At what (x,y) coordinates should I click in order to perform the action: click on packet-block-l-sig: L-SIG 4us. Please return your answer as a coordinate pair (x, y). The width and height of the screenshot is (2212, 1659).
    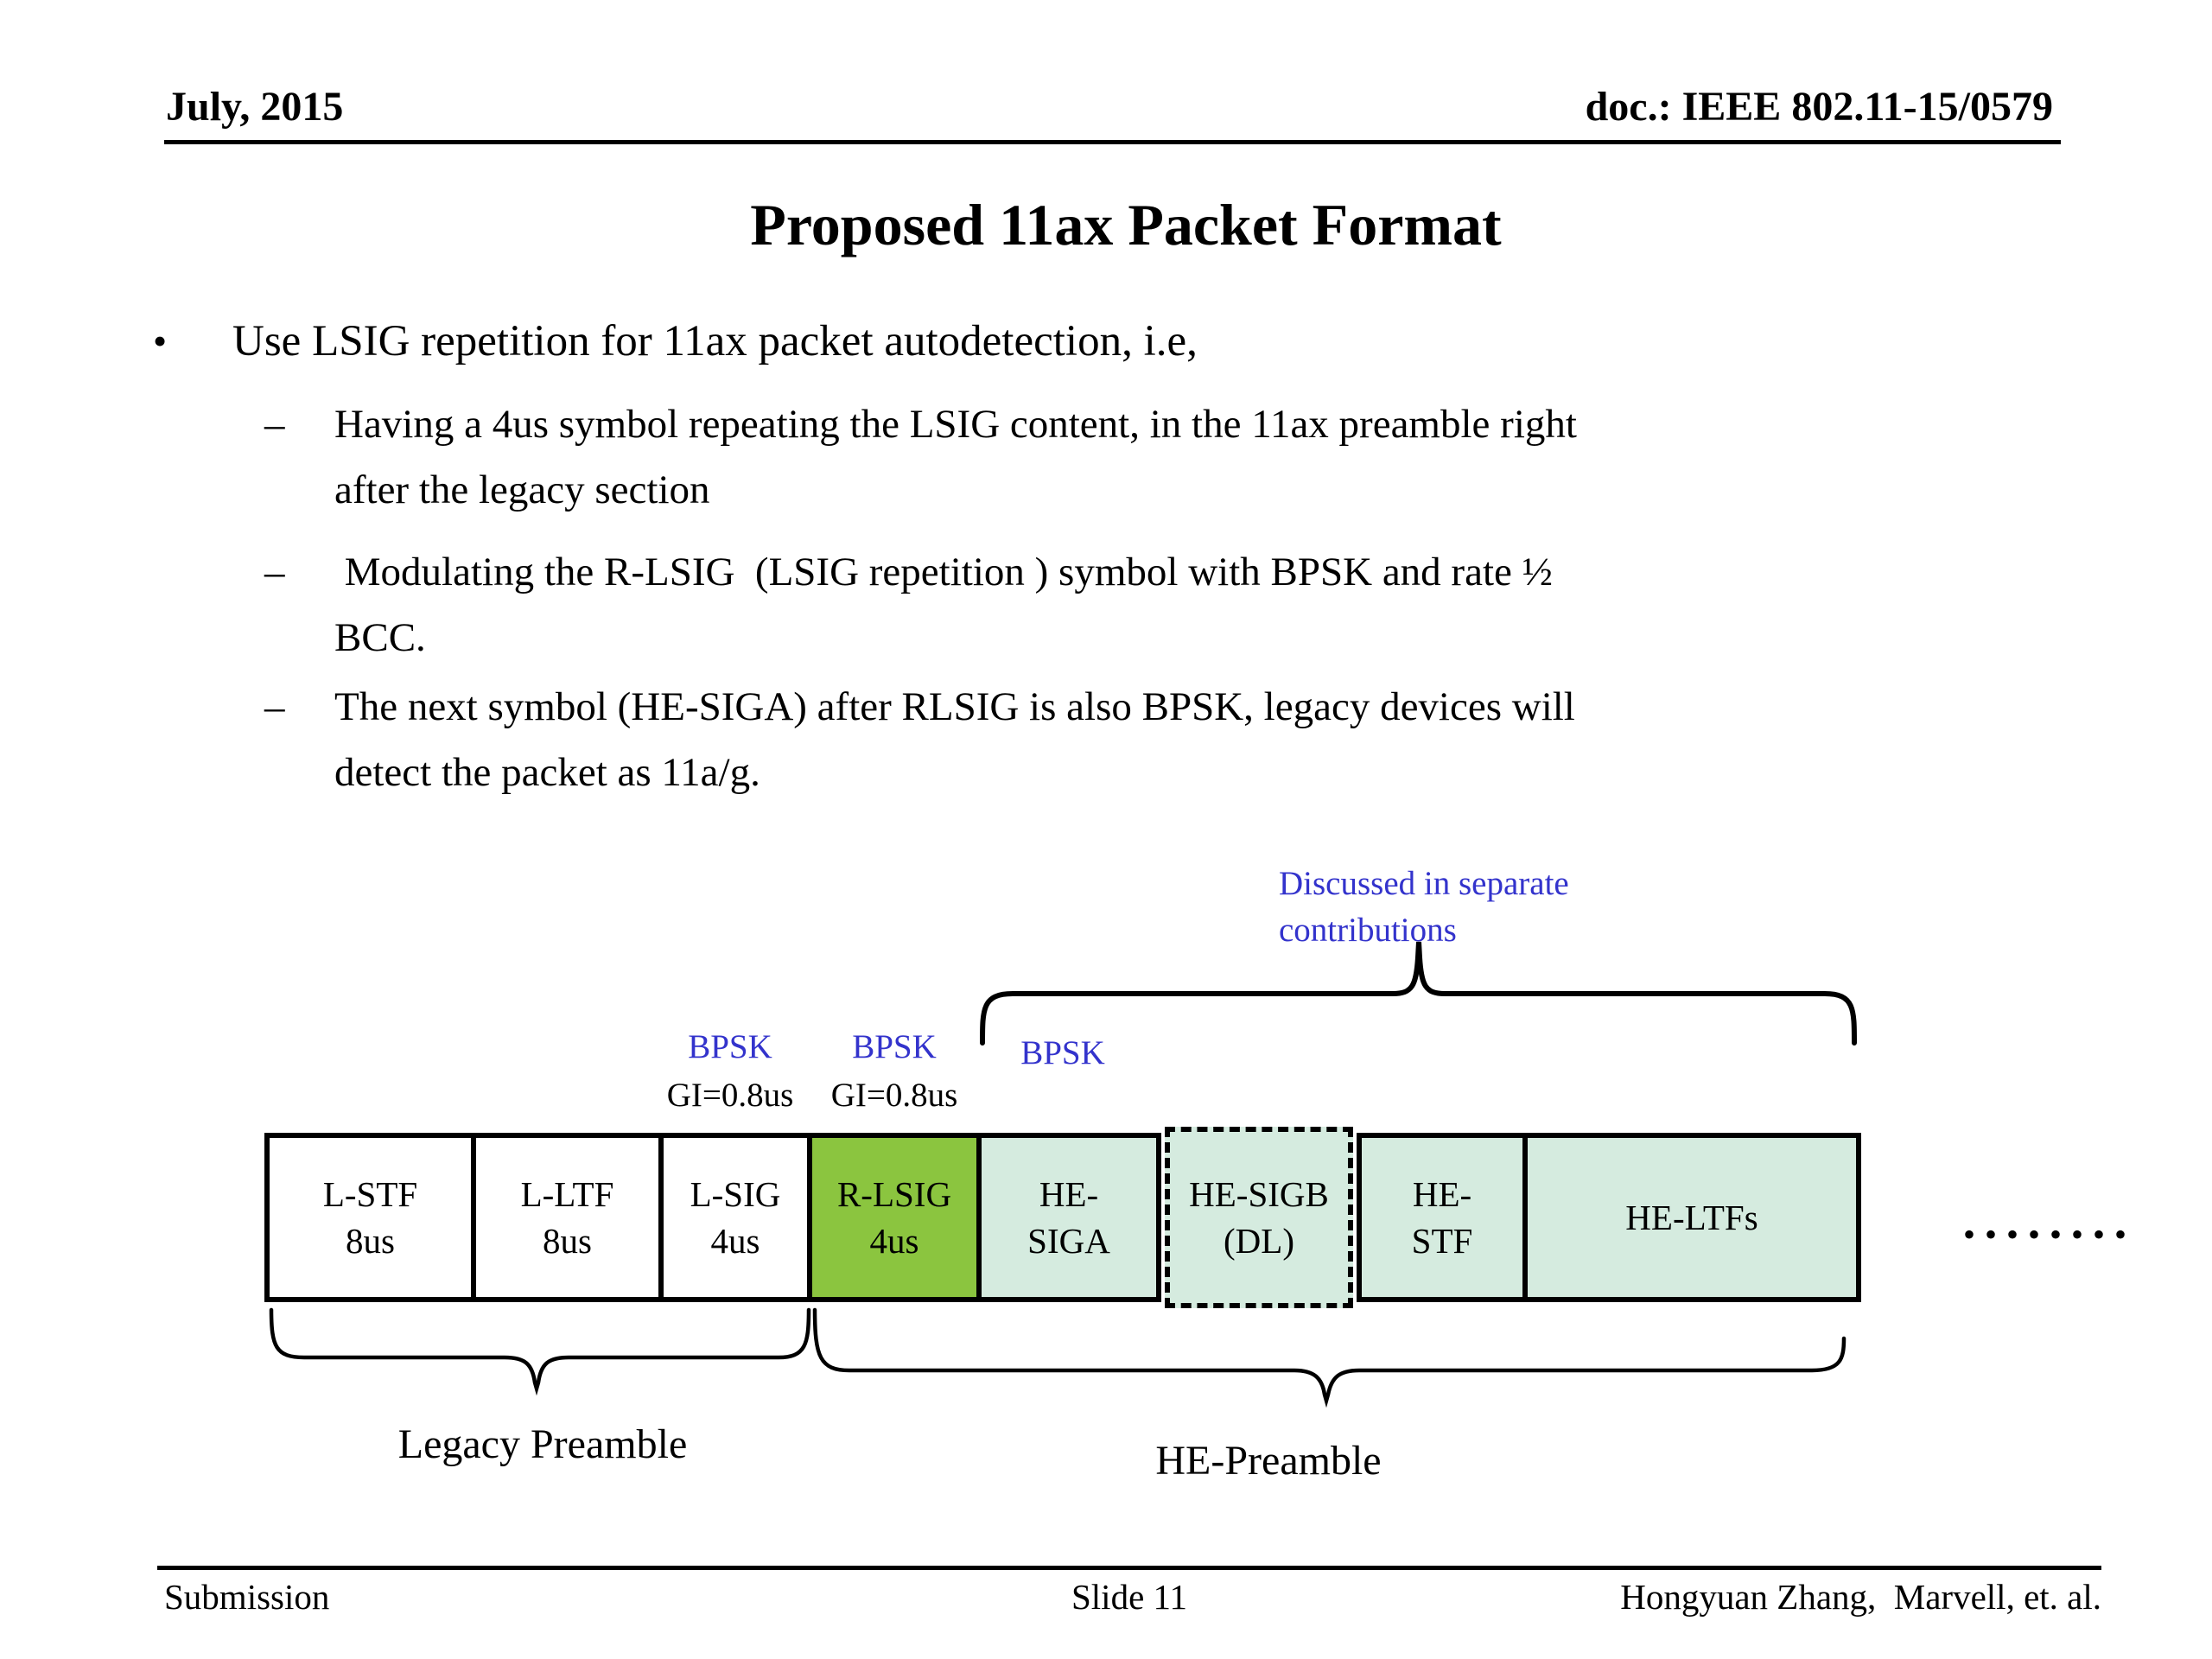
    Looking at the image, I should click on (735, 1217).